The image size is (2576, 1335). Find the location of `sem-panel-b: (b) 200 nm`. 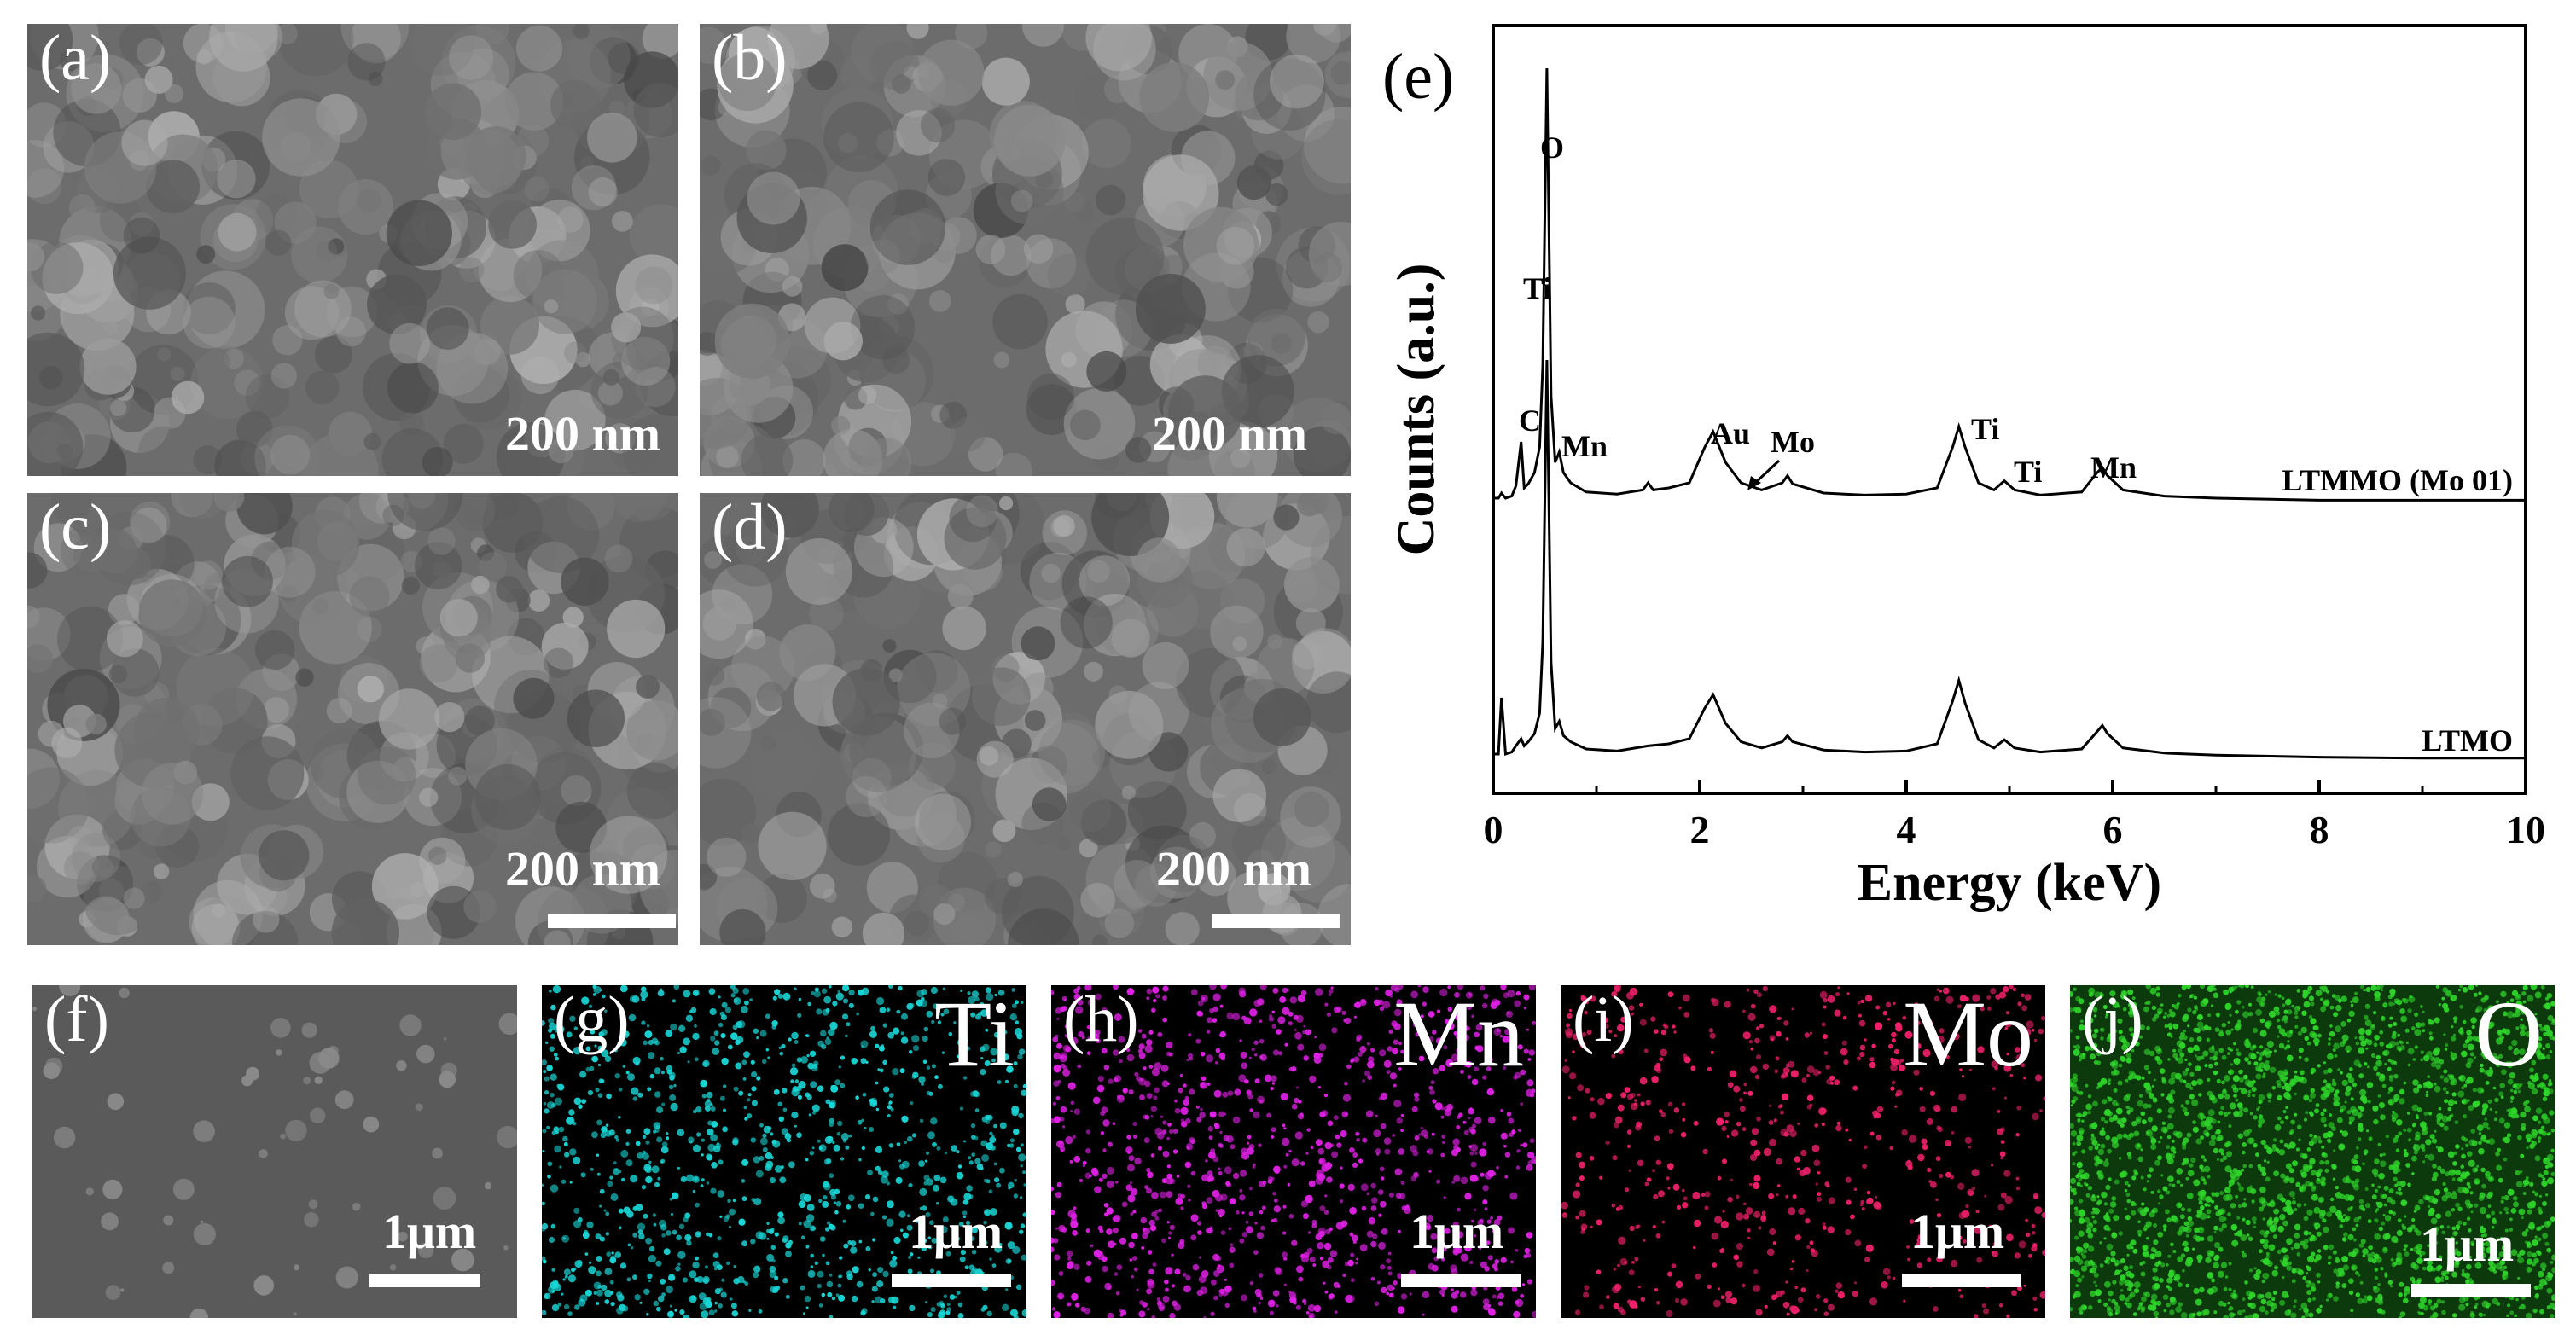

sem-panel-b: (b) 200 nm is located at coordinates (1025, 250).